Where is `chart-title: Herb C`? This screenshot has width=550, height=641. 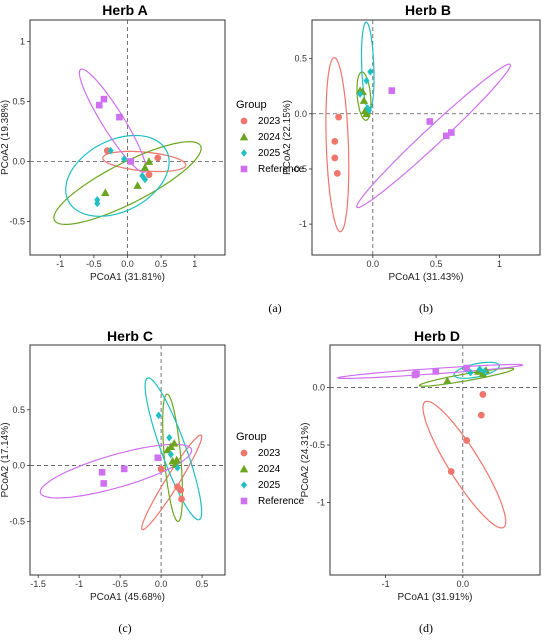
chart-title: Herb C is located at coordinates (130, 336).